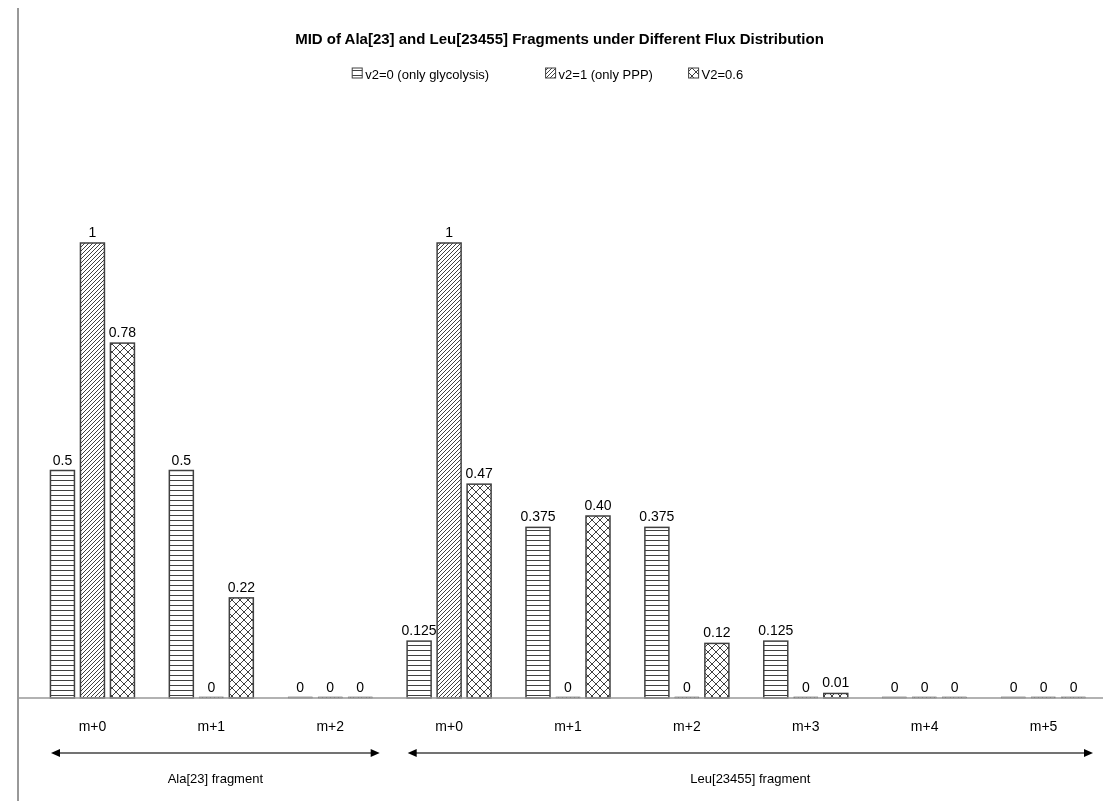 The width and height of the screenshot is (1103, 801). I want to click on legend-label: v2=0 (only glycolysis), so click(427, 74).